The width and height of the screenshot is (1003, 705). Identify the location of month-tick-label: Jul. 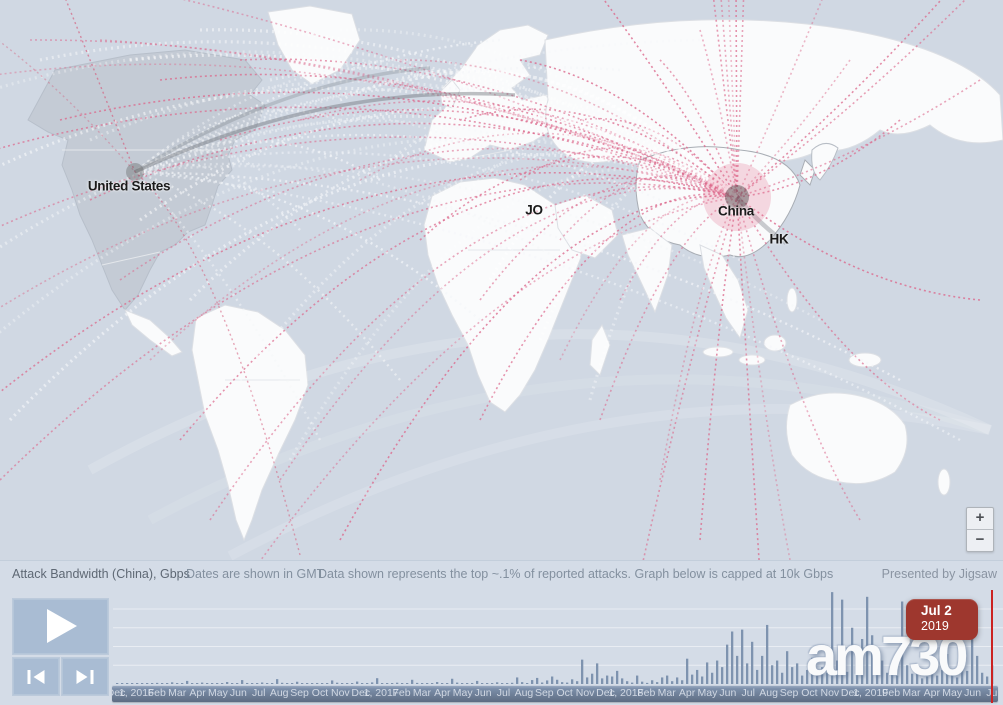
(259, 693).